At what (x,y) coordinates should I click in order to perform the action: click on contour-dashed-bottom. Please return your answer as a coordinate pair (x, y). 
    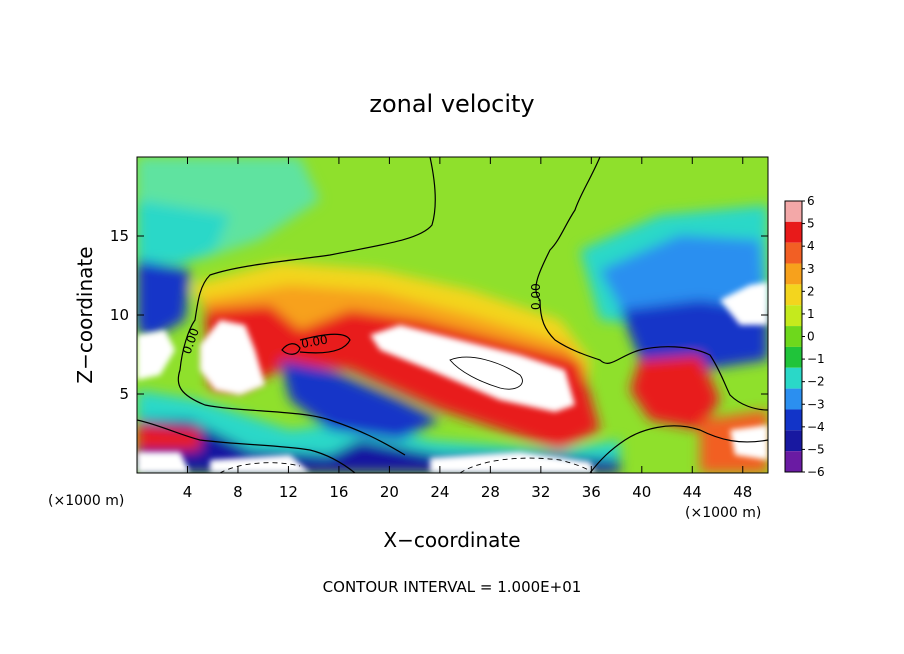
    Looking at the image, I should click on (526, 465).